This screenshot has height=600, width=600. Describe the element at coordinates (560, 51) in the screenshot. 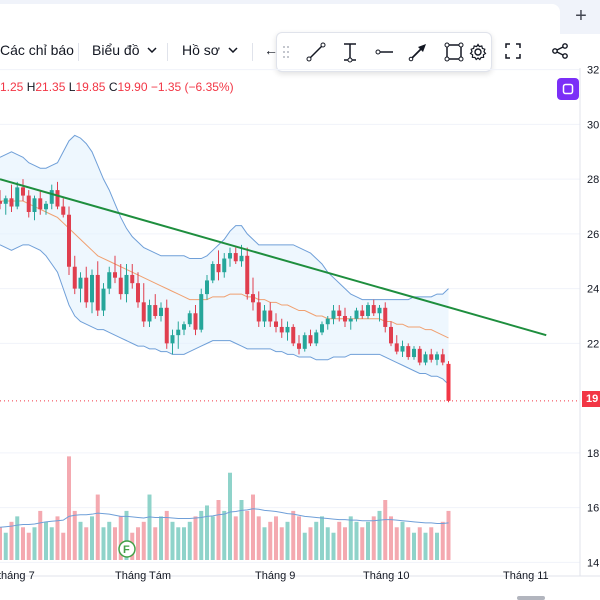

I see `share-icon` at that location.